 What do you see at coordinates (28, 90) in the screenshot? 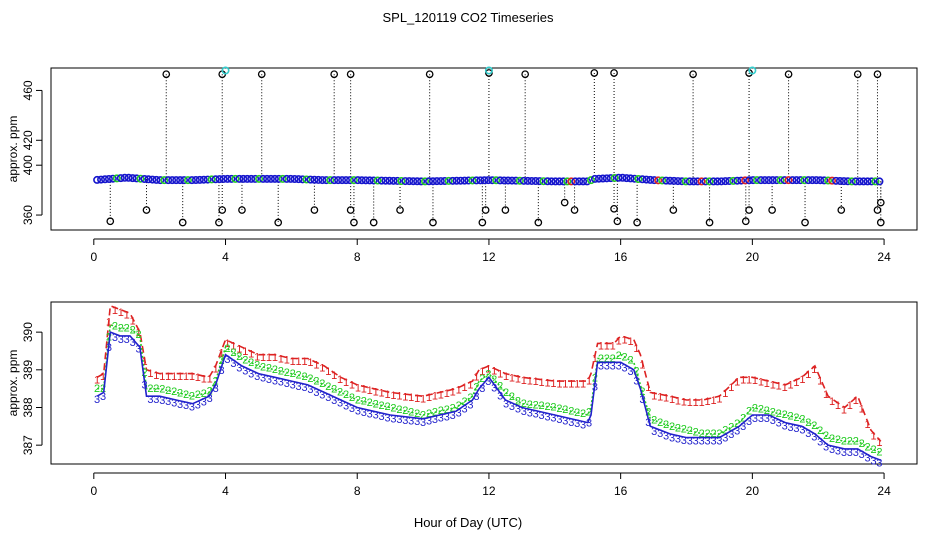
I see `top-y-tick-label: 460` at bounding box center [28, 90].